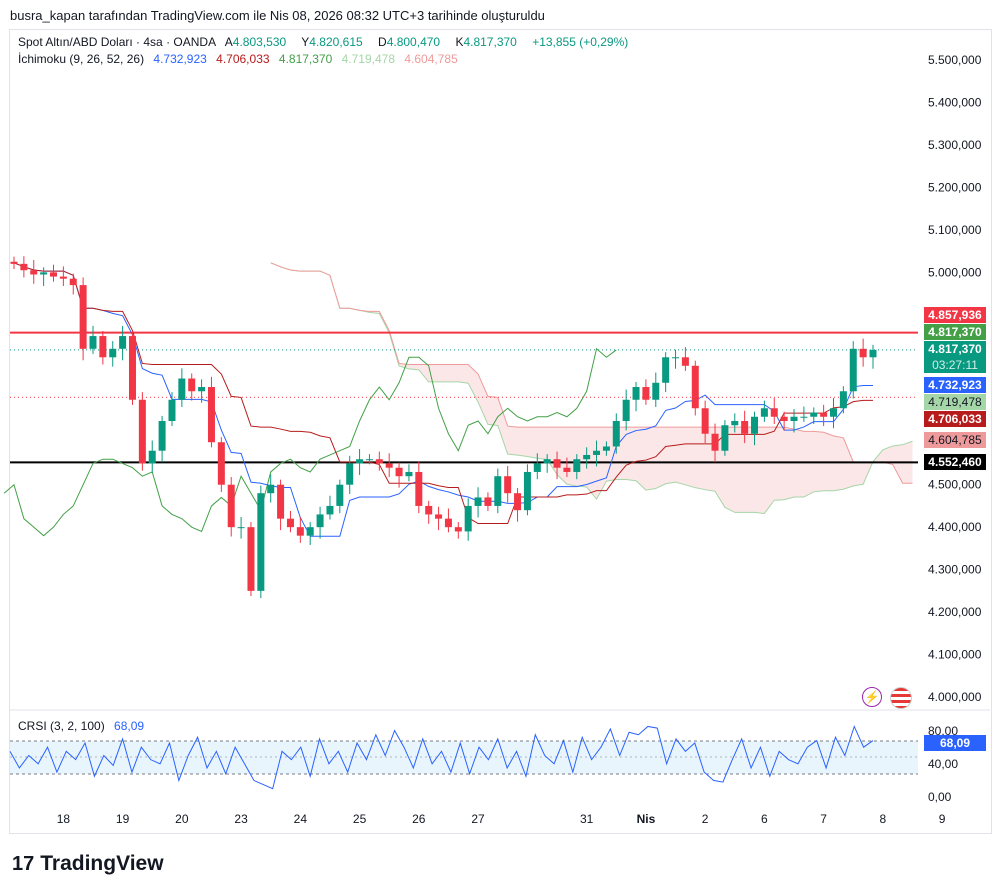  I want to click on kijun-value: 4.706,033, so click(243, 59).